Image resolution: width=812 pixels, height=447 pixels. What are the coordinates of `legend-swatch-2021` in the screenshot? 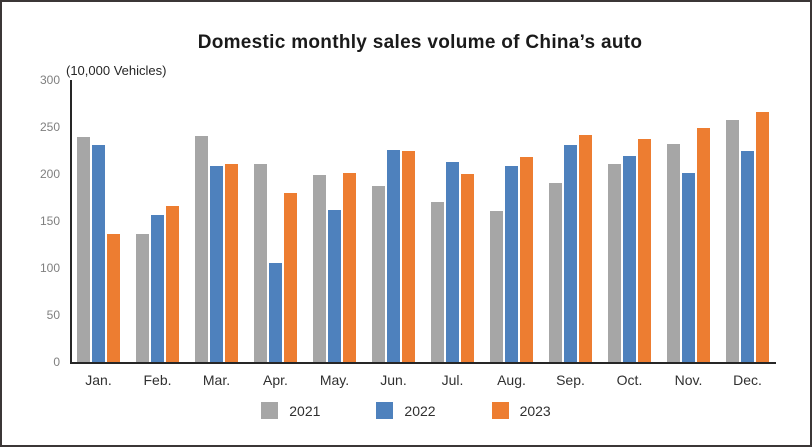 It's located at (270, 410).